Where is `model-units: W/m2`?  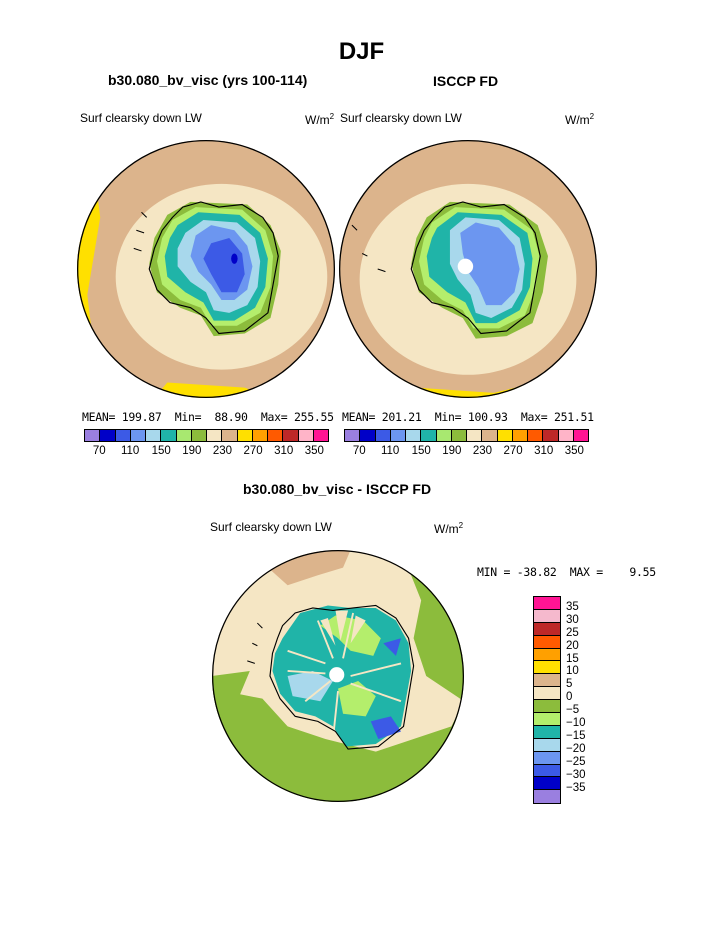 model-units: W/m2 is located at coordinates (320, 119).